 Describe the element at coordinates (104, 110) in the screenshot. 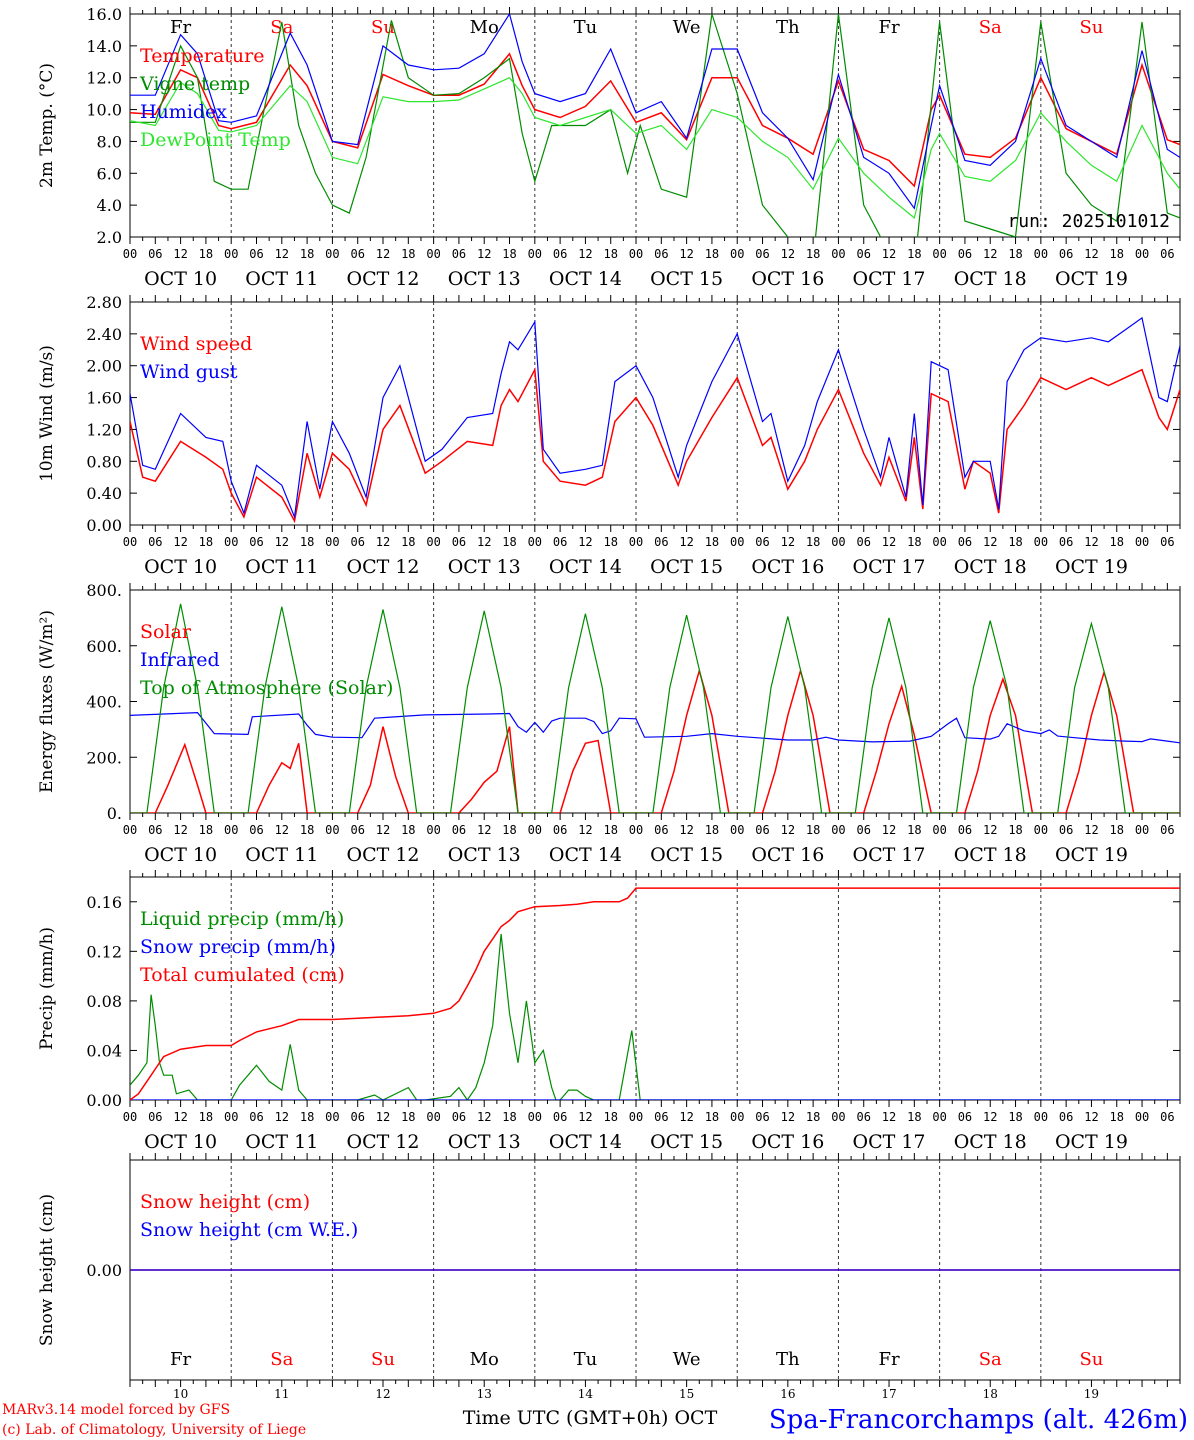

I see `y-tick-label: 10.0` at that location.